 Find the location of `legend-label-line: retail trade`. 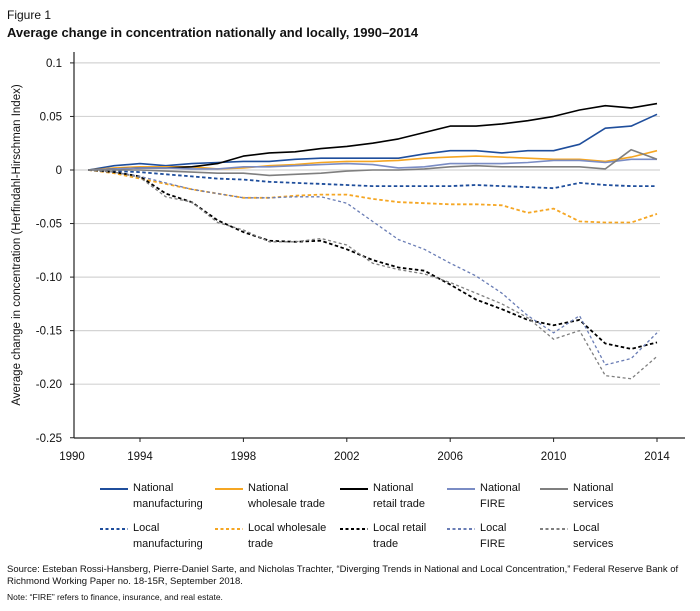

legend-label-line: retail trade is located at coordinates (399, 504).